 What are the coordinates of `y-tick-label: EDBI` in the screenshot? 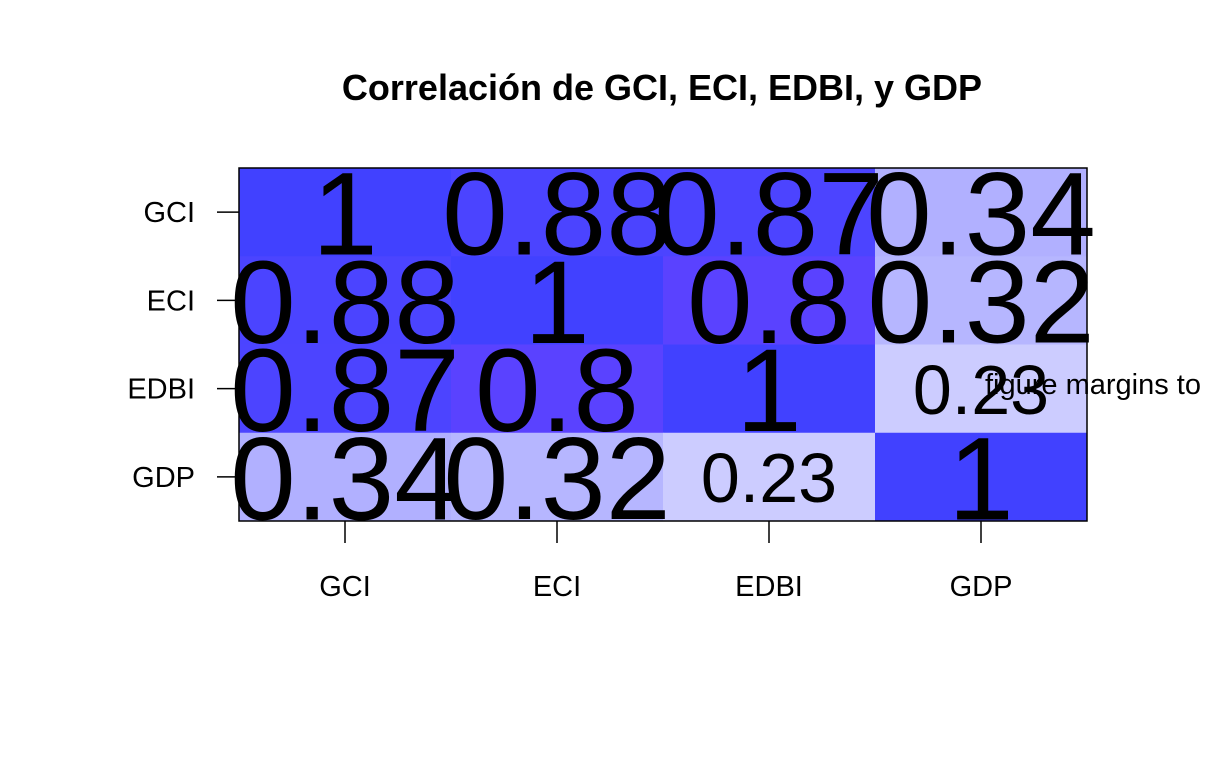 It's located at (161, 390).